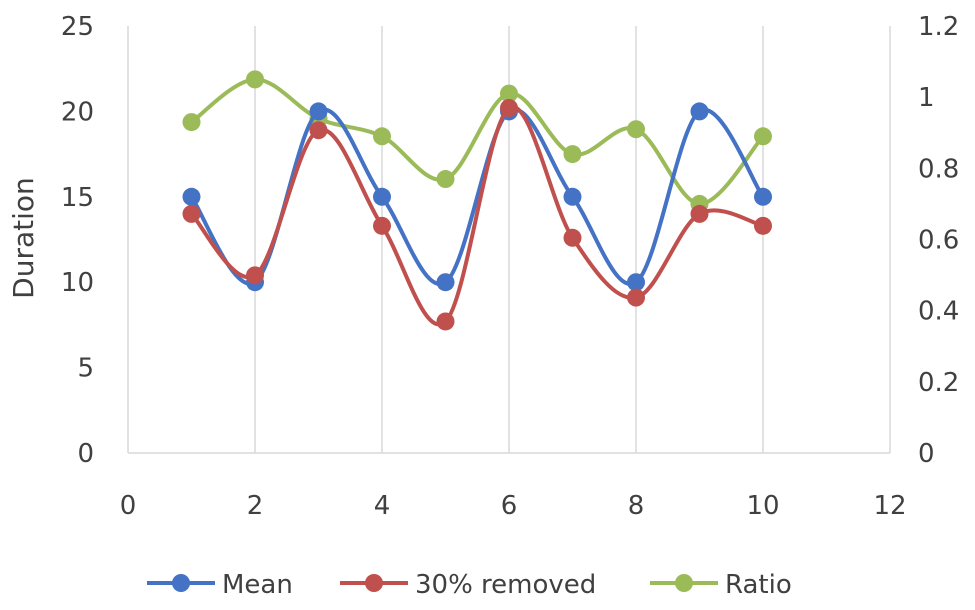 The height and width of the screenshot is (610, 975). I want to click on y-tick-labels: 0 5 10 15 20 25, so click(77, 240).